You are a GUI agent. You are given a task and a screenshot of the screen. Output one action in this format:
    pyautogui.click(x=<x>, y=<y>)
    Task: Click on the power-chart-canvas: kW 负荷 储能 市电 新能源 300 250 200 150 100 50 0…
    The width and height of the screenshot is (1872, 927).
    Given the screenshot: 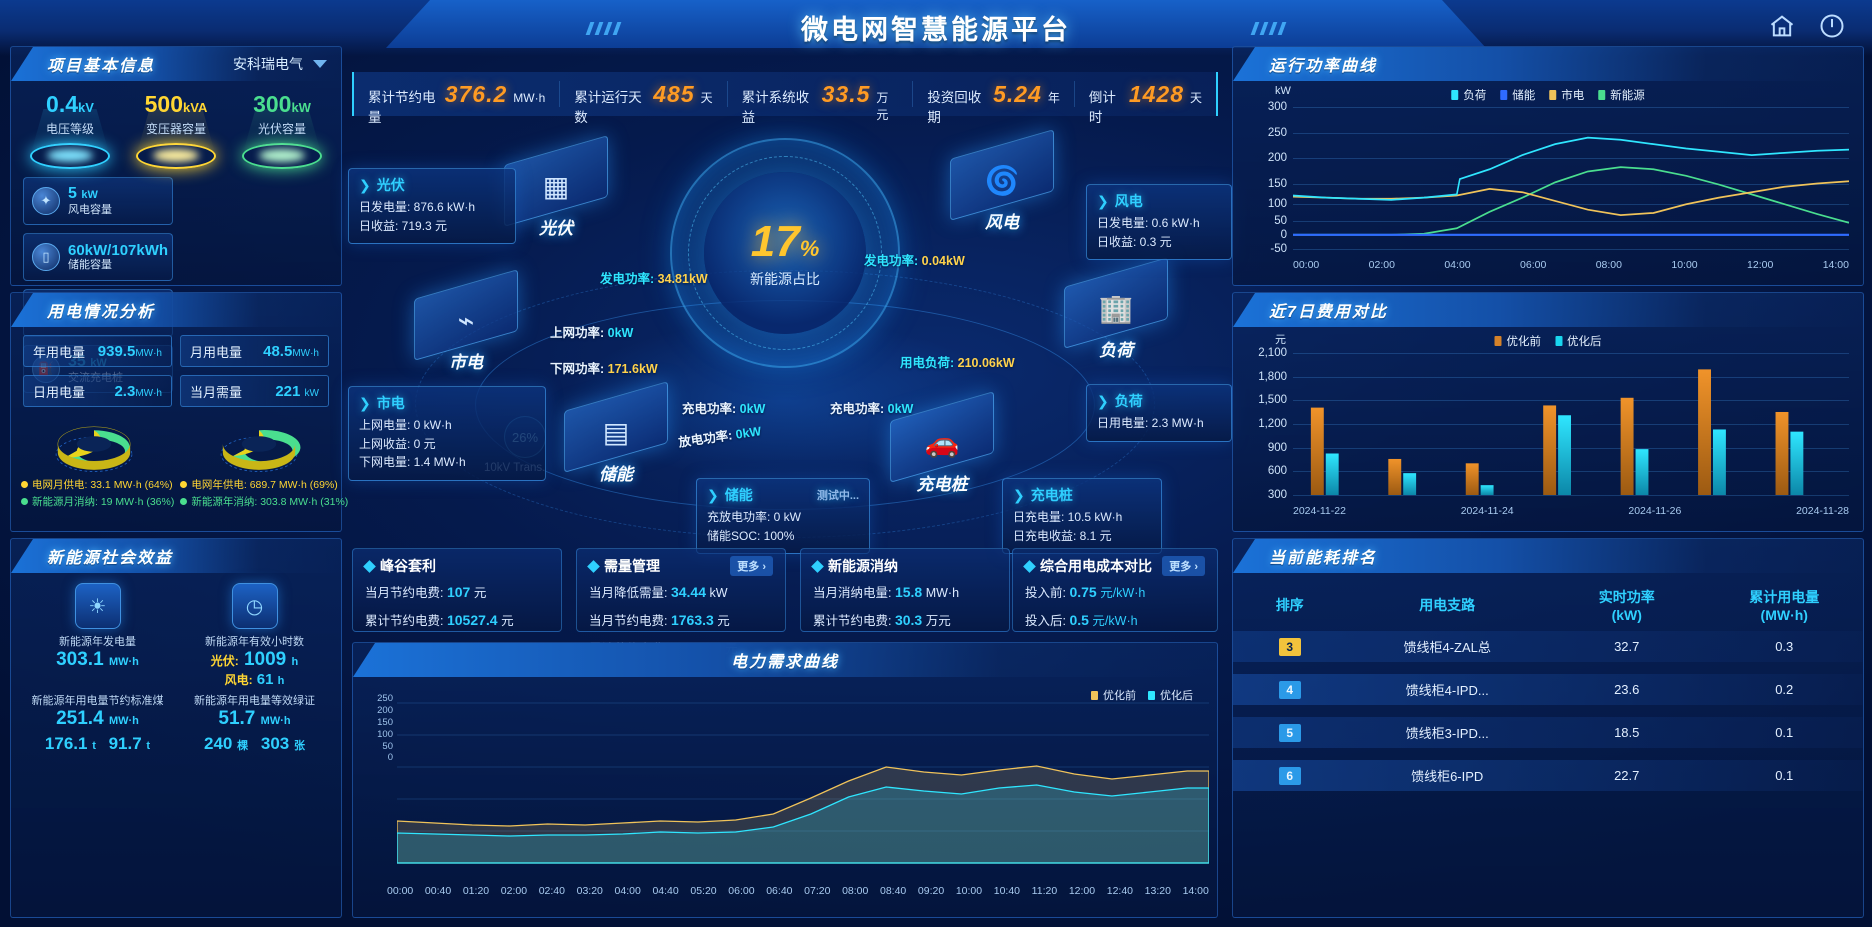 What is the action you would take?
    pyautogui.click(x=1548, y=178)
    